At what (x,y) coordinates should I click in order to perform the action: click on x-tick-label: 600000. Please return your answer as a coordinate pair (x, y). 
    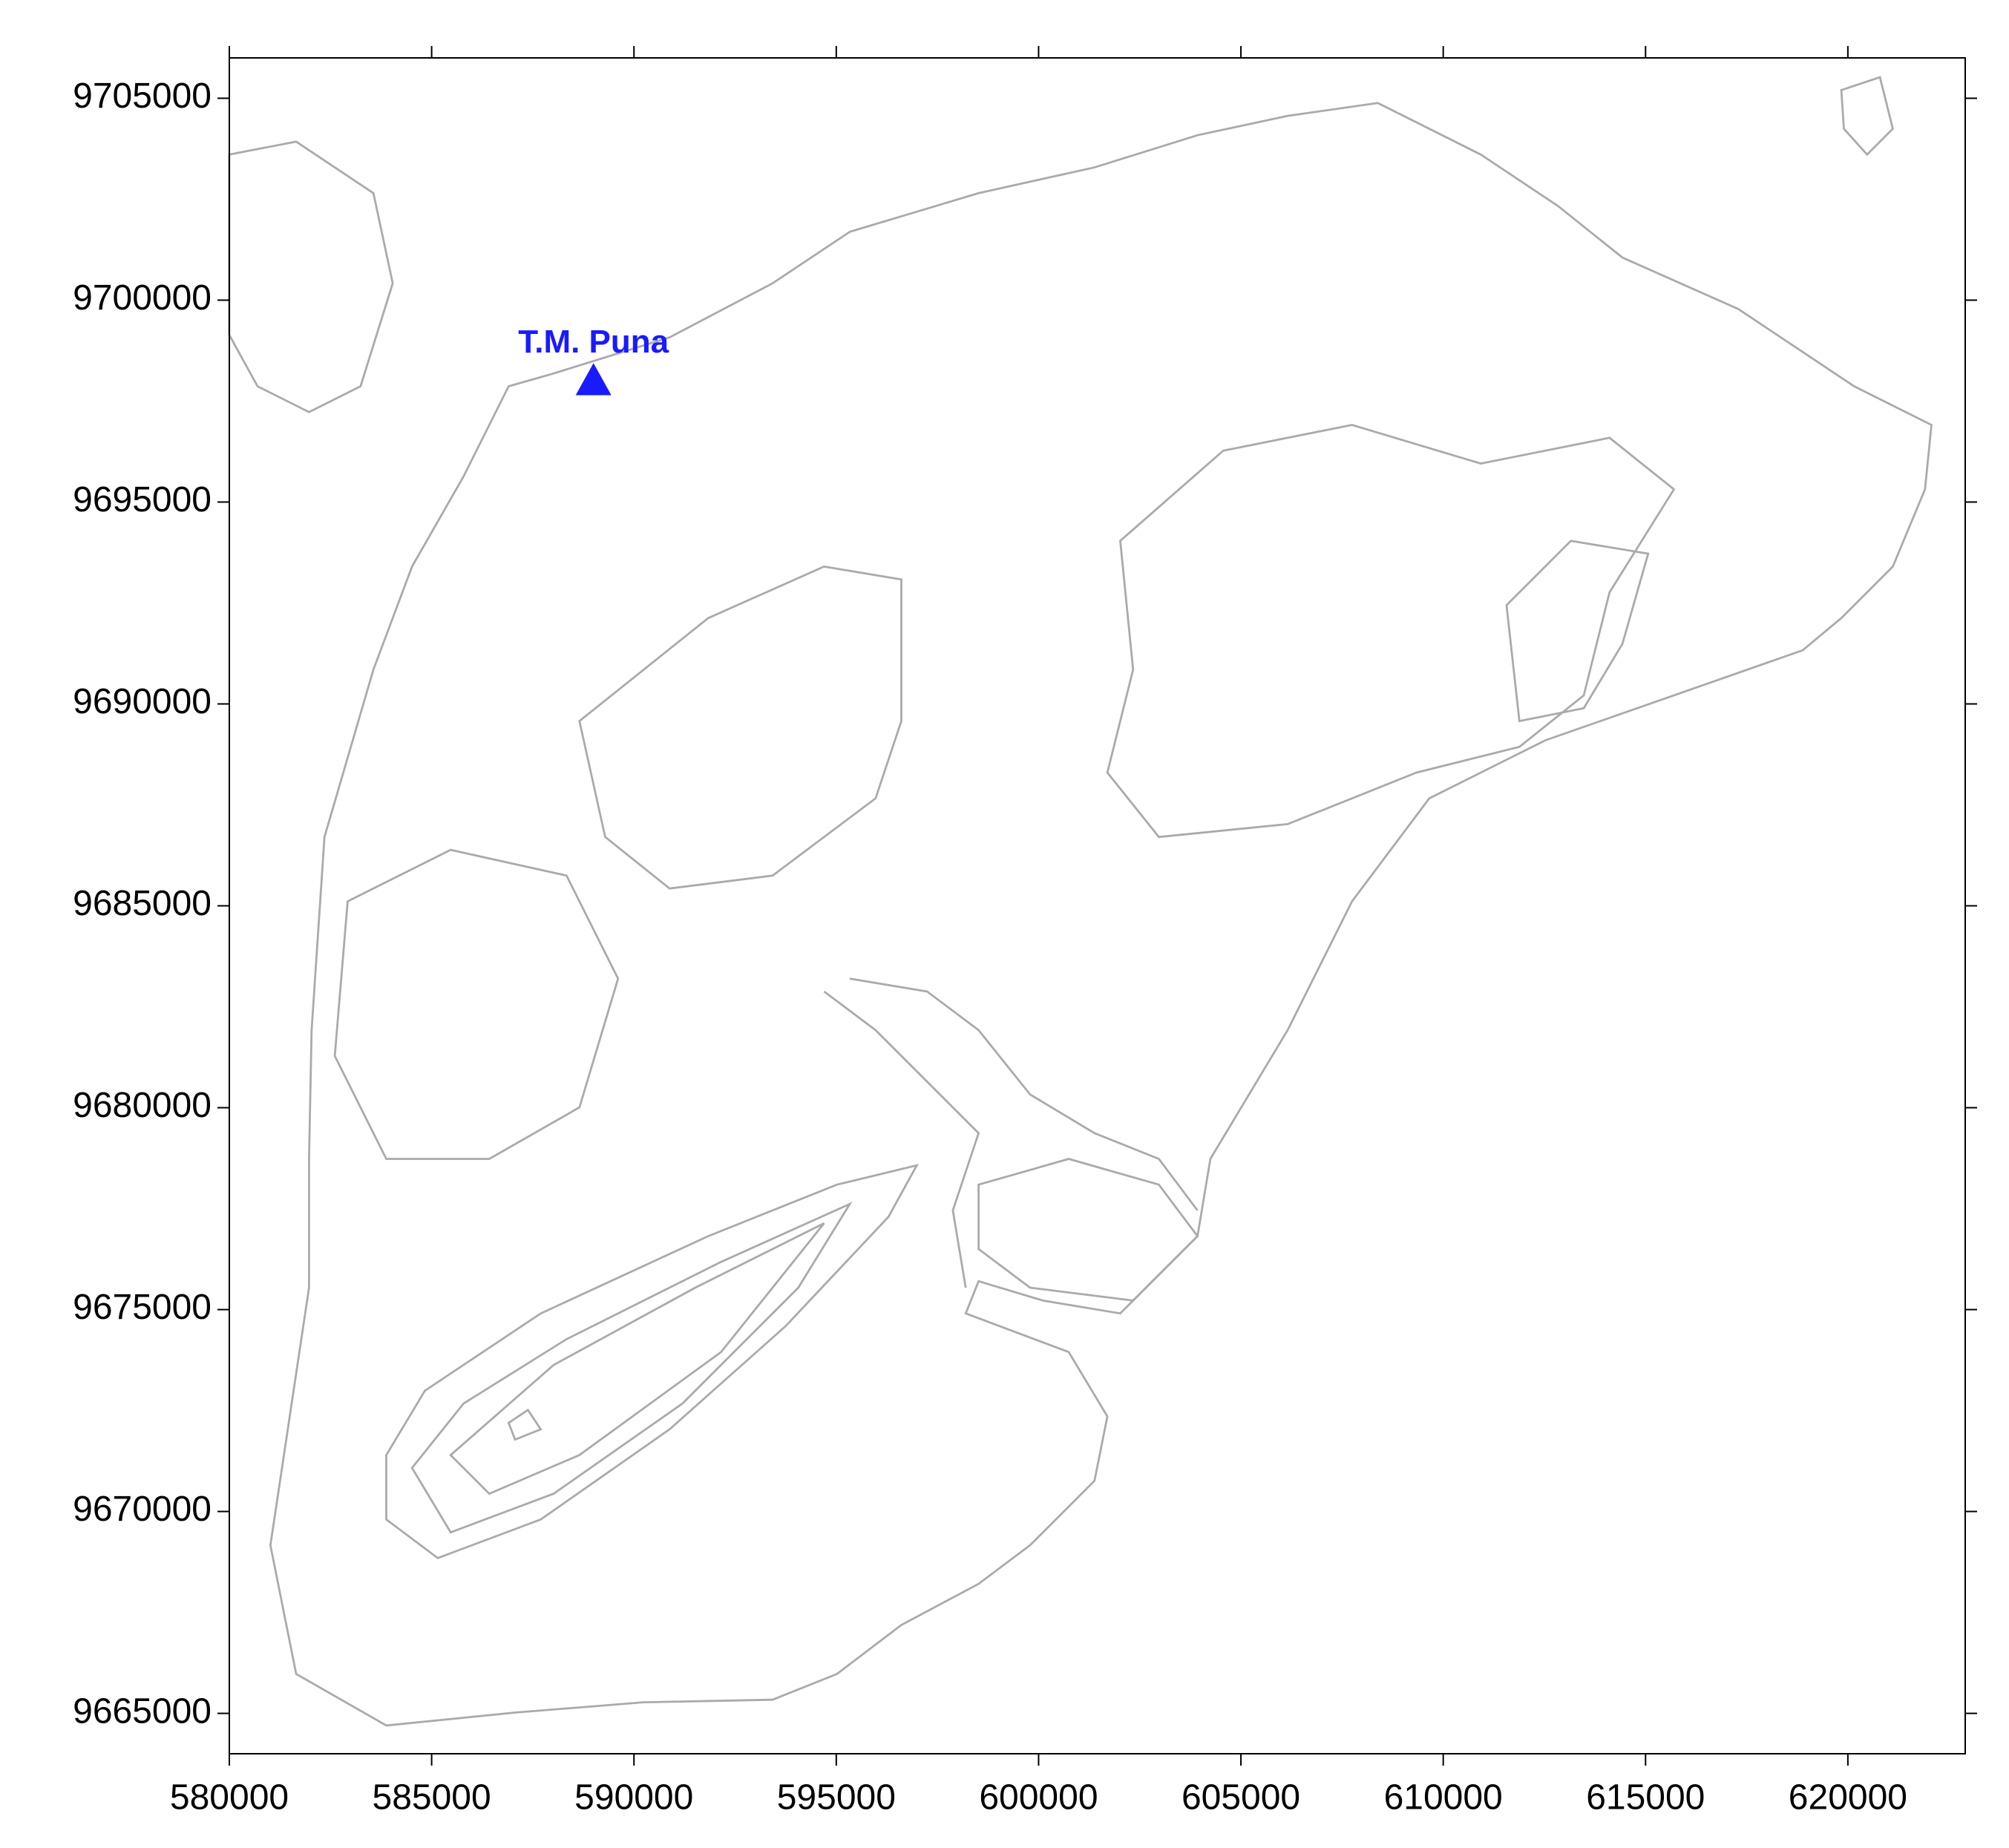
    Looking at the image, I should click on (1038, 1798).